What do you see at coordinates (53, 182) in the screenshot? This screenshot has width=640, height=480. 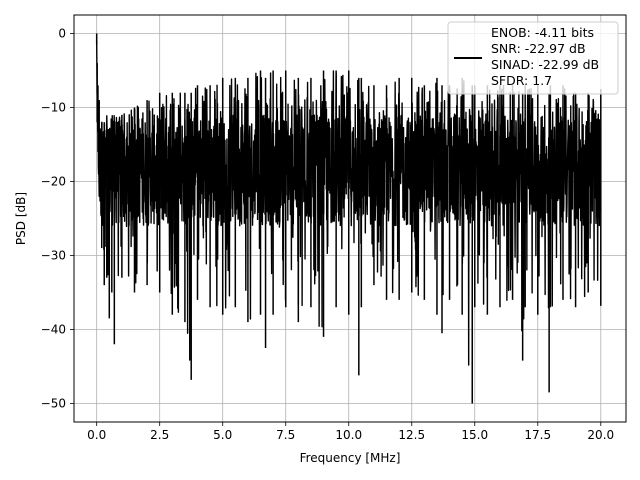 I see `y-tick-label: −20` at bounding box center [53, 182].